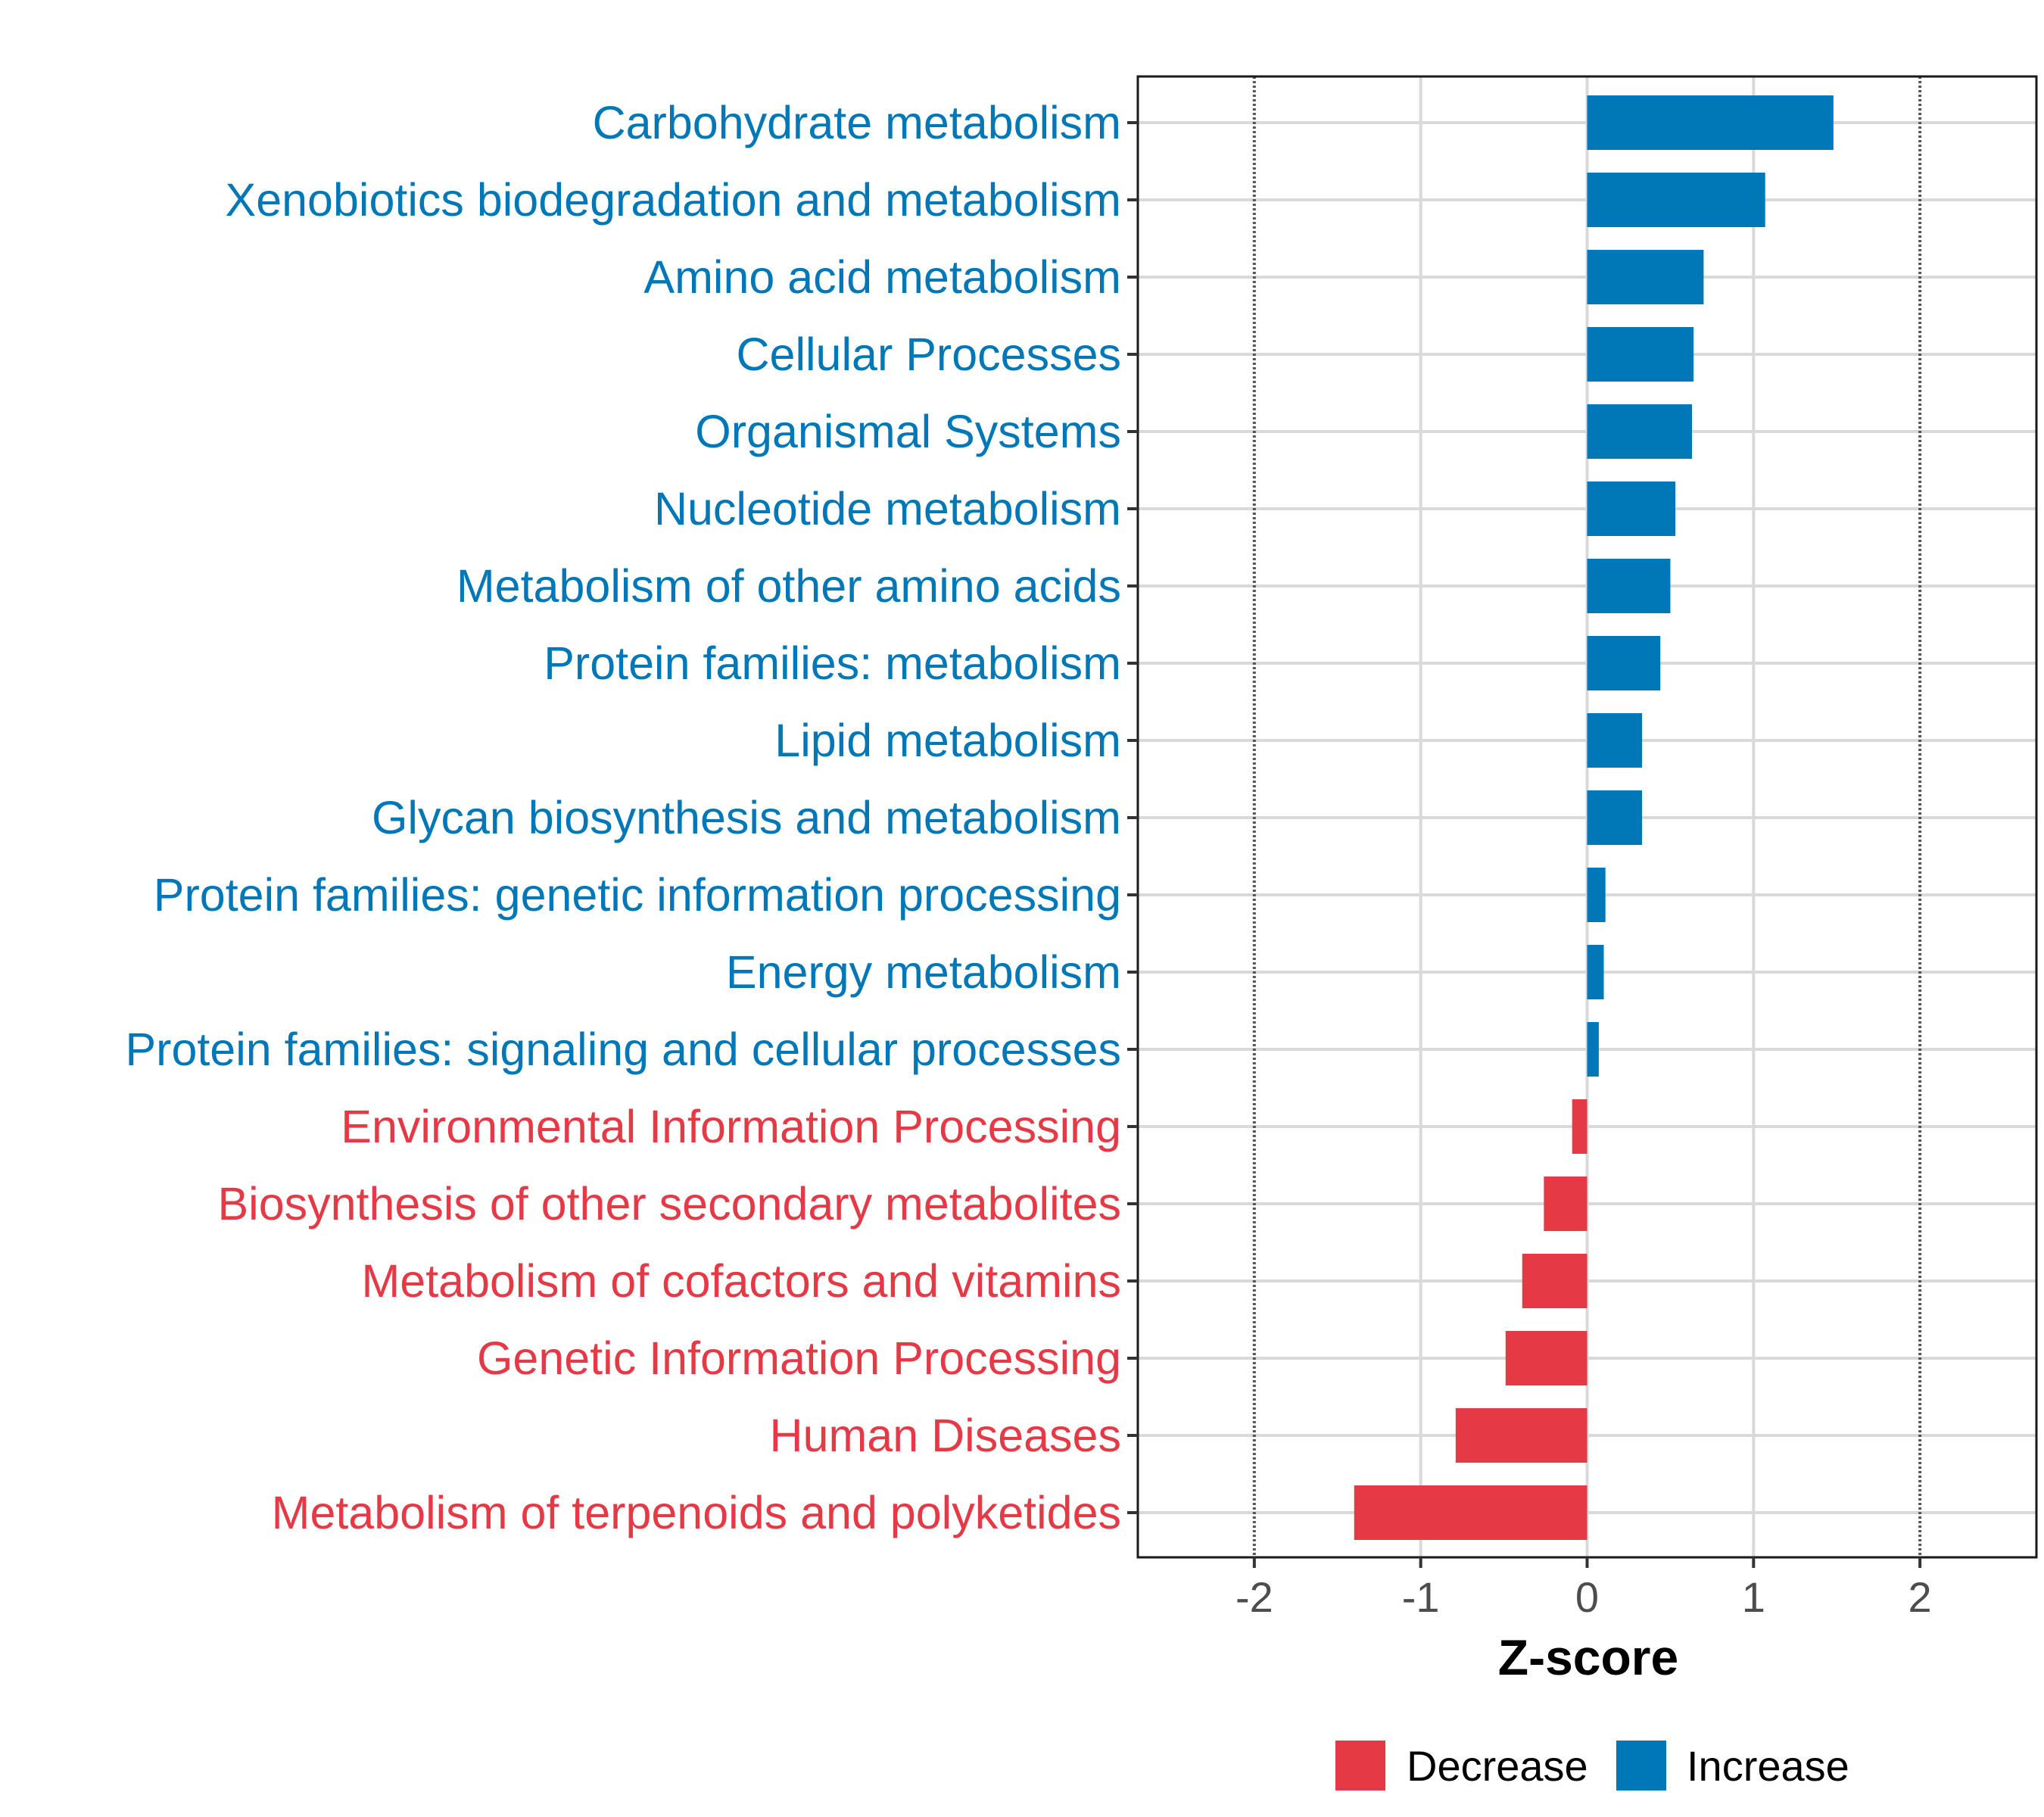 This screenshot has width=2044, height=1817. Describe the element at coordinates (887, 509) in the screenshot. I see `category-label: Nucleotide metabolism` at that location.